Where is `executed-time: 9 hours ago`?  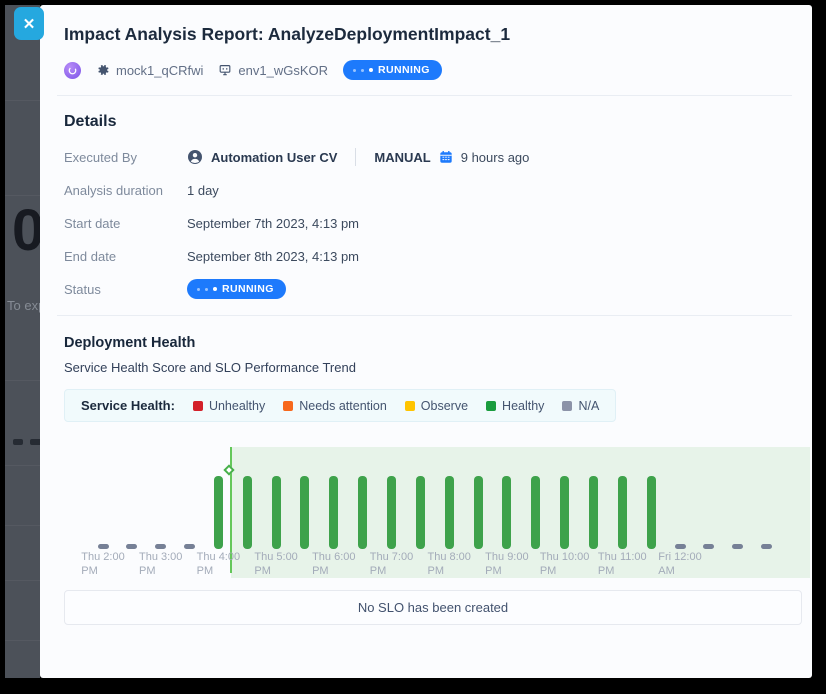
executed-time: 9 hours ago is located at coordinates (495, 157).